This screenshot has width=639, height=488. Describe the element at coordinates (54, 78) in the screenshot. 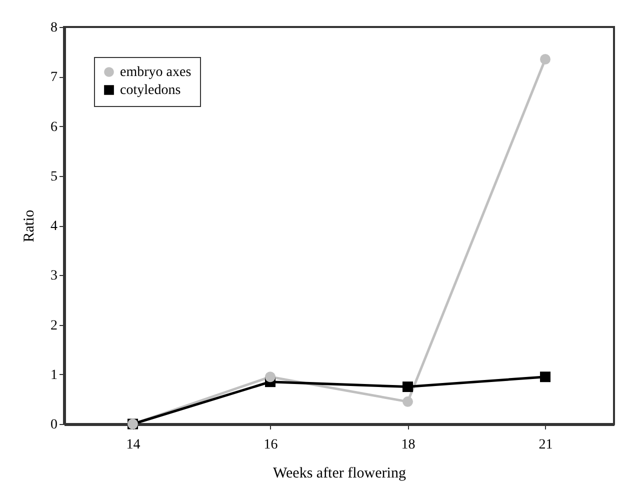

I see `y-tick-label: 7` at that location.